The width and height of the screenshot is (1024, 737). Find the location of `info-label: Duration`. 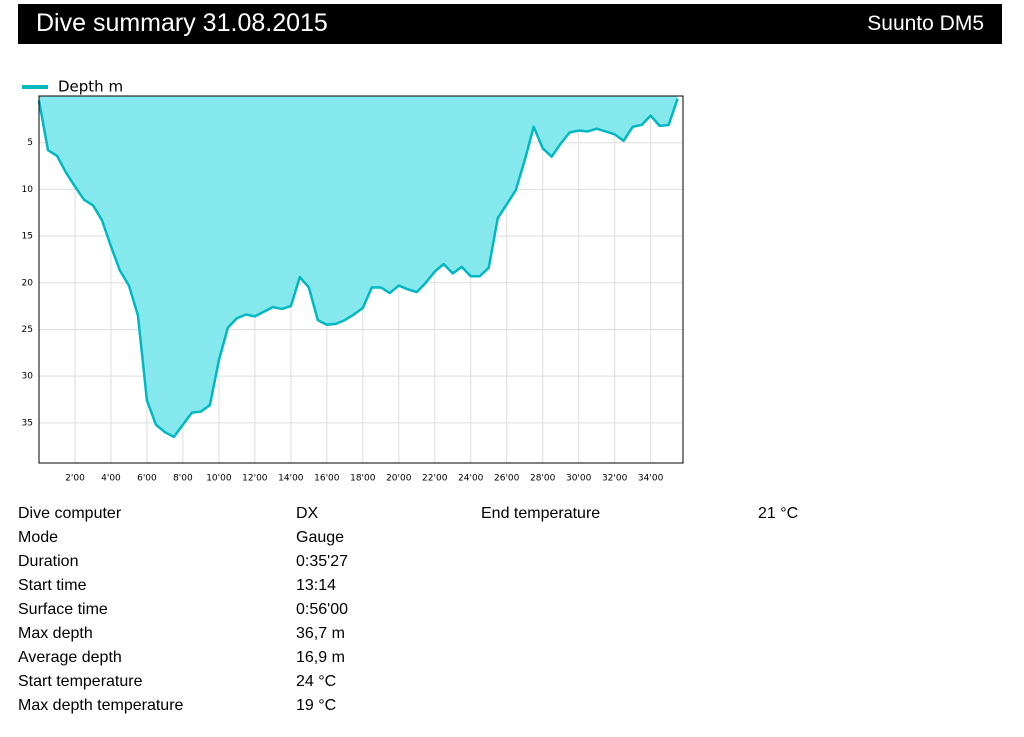

info-label: Duration is located at coordinates (48, 561).